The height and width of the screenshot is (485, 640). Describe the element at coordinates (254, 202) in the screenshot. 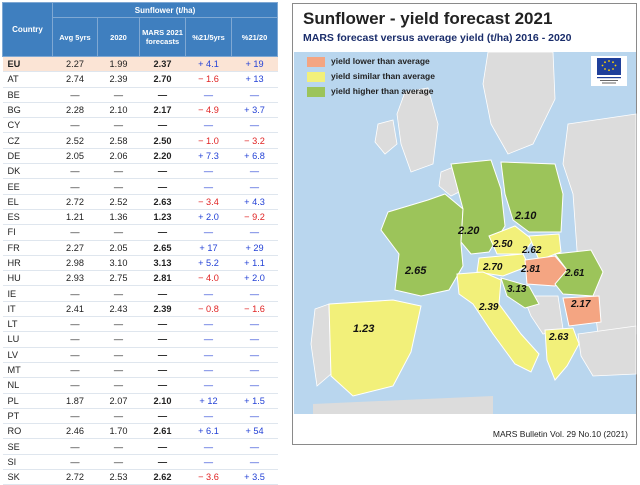

I see `pct-21-20-cell: + 4.3` at that location.